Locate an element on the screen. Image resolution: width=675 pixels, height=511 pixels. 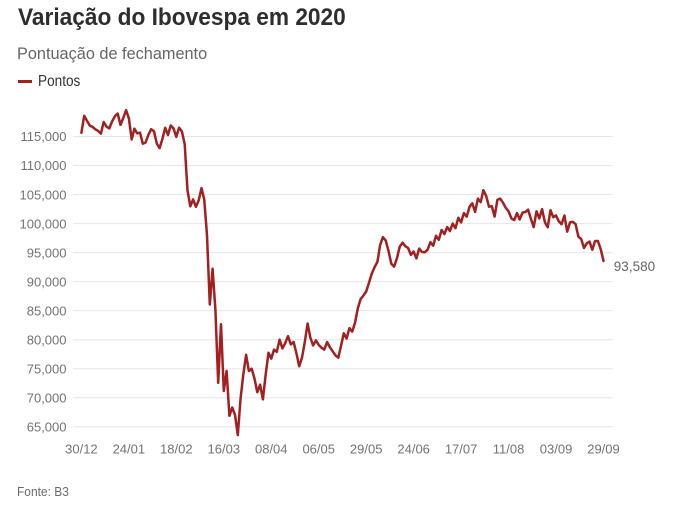
svg-text: 06/05 is located at coordinates (318, 449).